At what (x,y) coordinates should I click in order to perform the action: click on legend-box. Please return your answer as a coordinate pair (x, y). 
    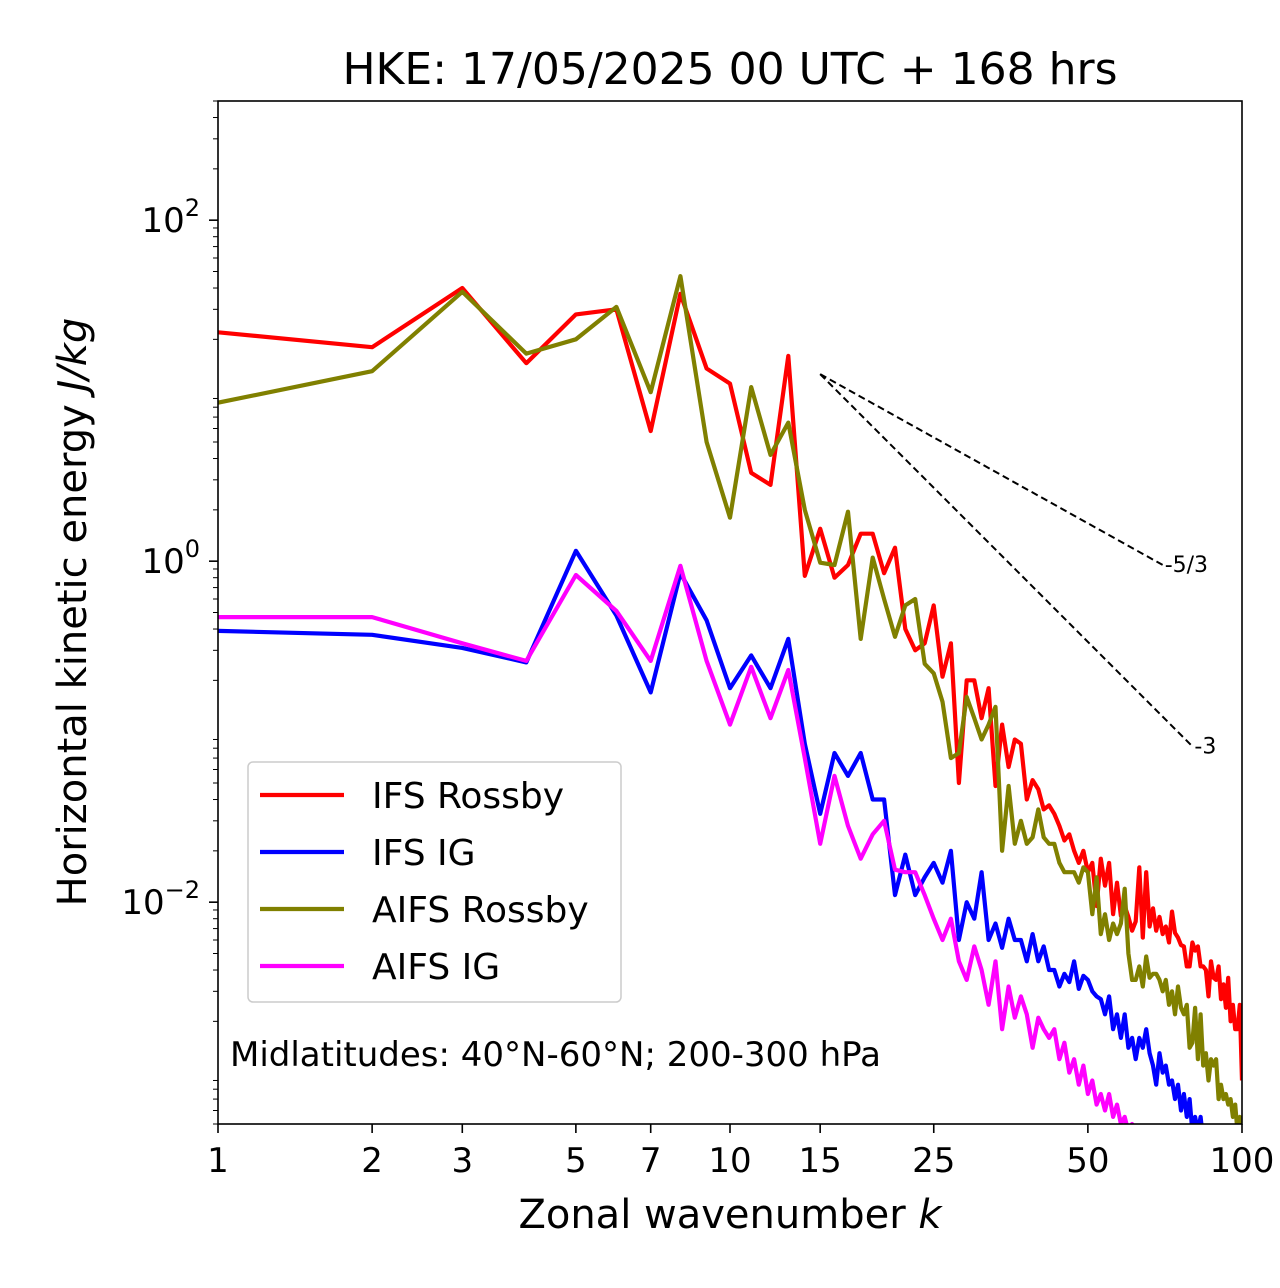
    Looking at the image, I should click on (434, 882).